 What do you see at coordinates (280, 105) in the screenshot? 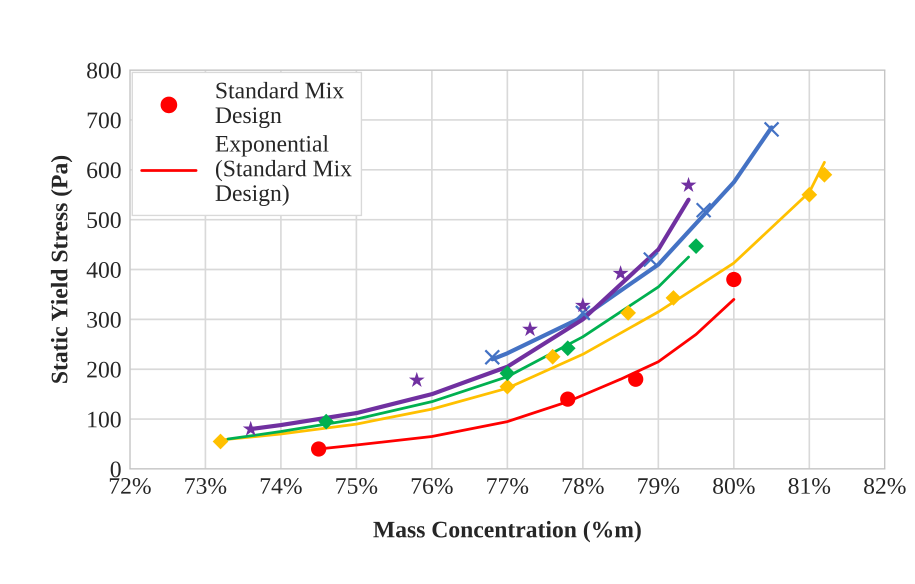
I see `legend-label: Standard Mix Design` at bounding box center [280, 105].